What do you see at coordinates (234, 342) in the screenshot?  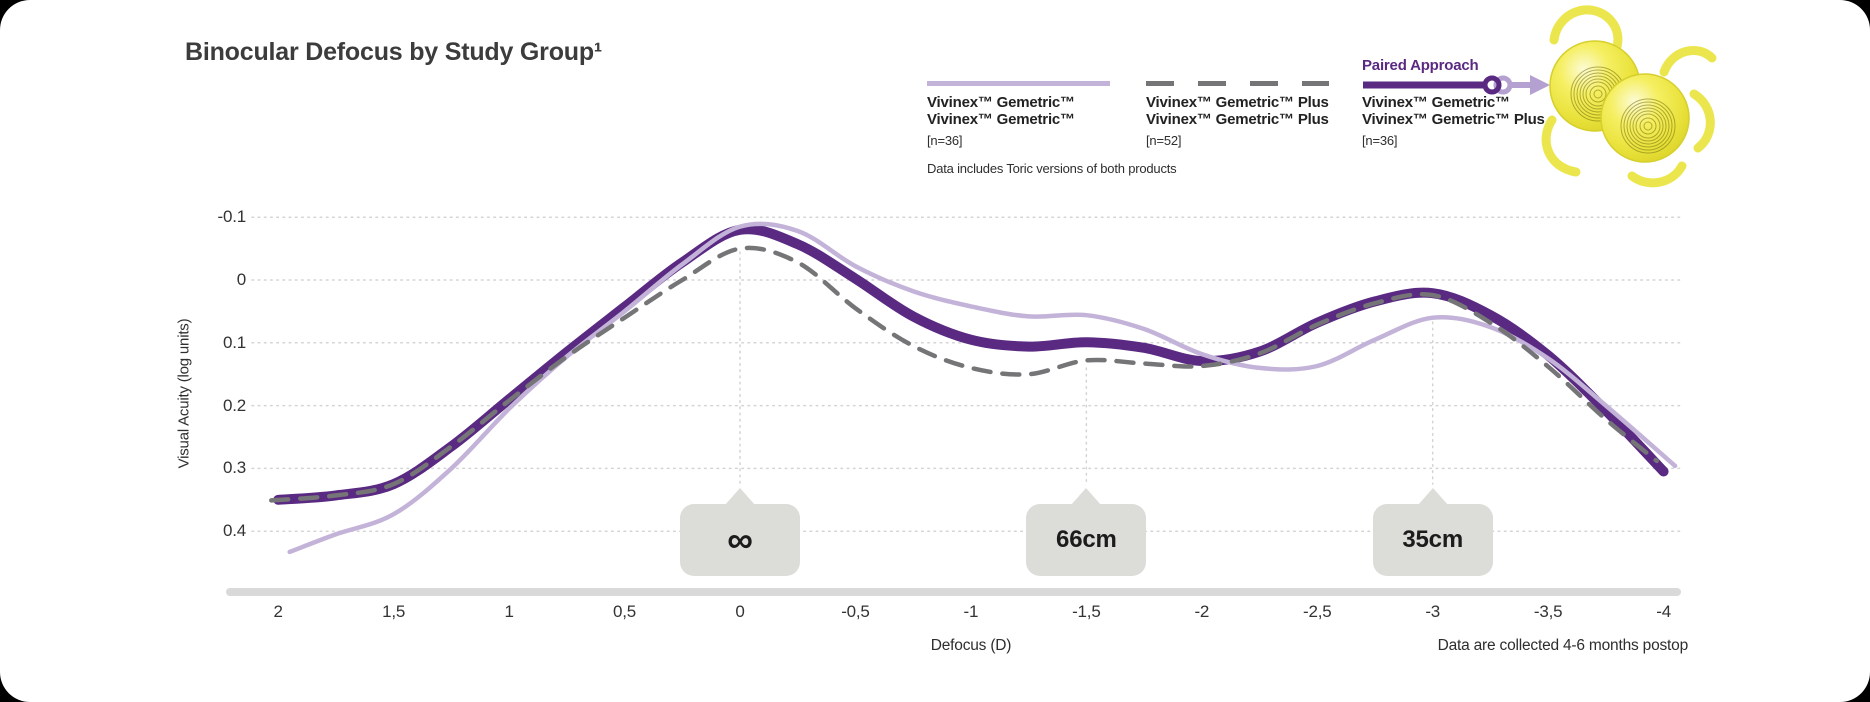 I see `y-tick-label: 0.1` at bounding box center [234, 342].